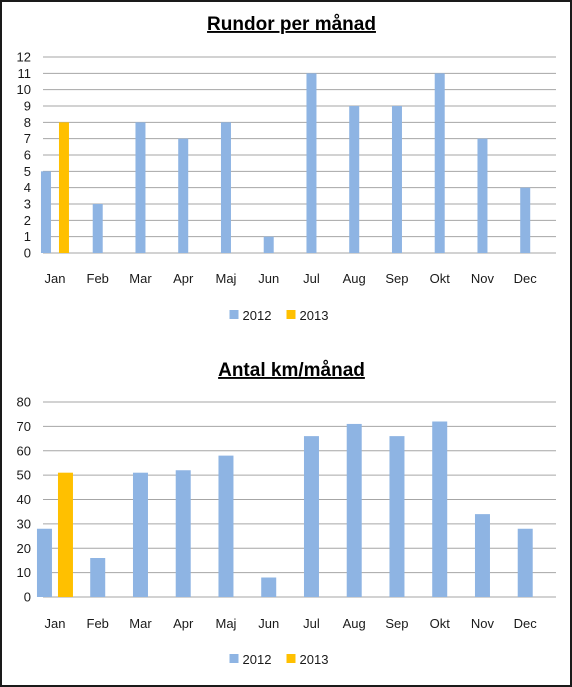 This screenshot has width=572, height=687. Describe the element at coordinates (25, 73) in the screenshot. I see `y-tick-label: 11` at that location.